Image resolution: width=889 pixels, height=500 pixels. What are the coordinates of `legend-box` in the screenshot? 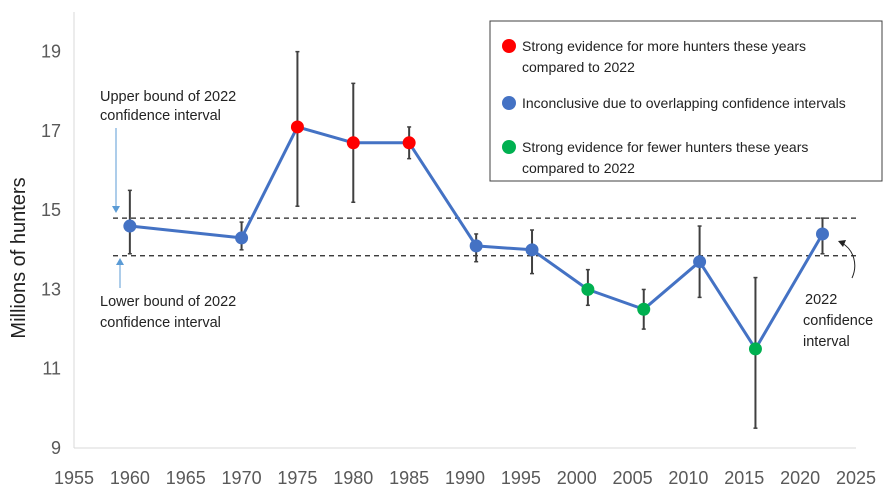 It's located at (686, 101).